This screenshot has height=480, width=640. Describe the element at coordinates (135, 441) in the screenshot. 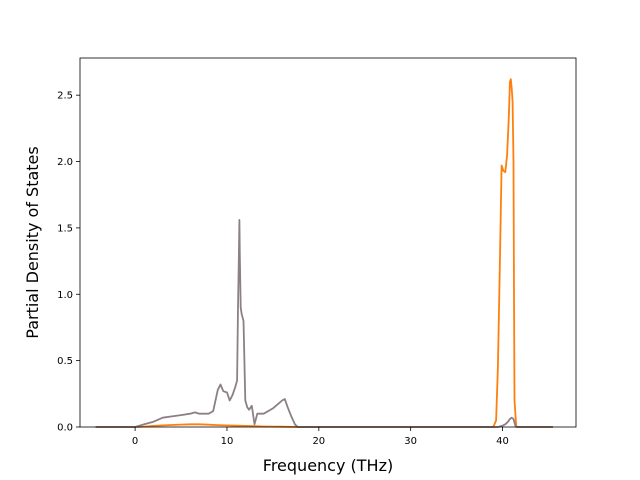

I see `x-tick-label: 0` at that location.